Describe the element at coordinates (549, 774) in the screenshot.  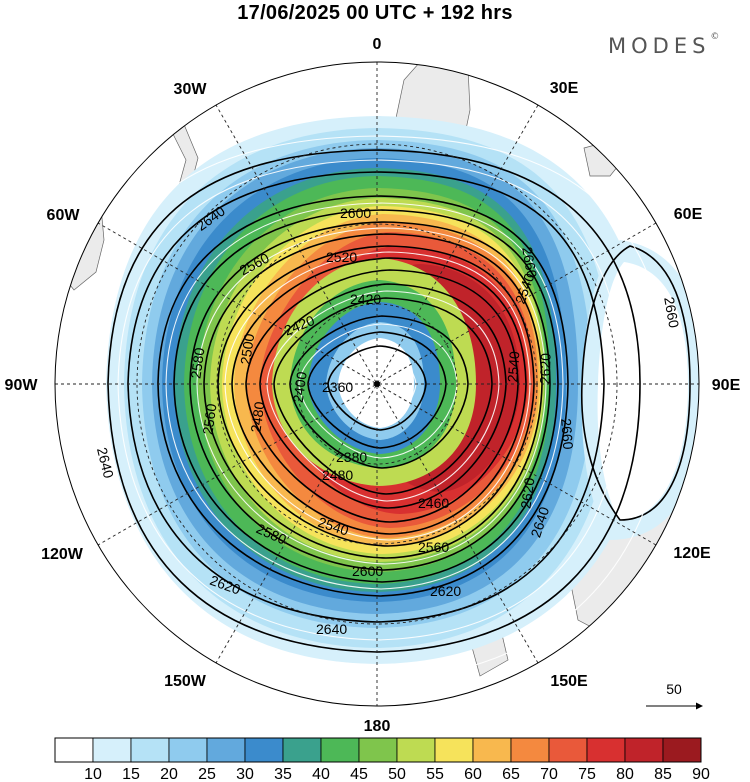
I see `colorbar-label: 70` at that location.